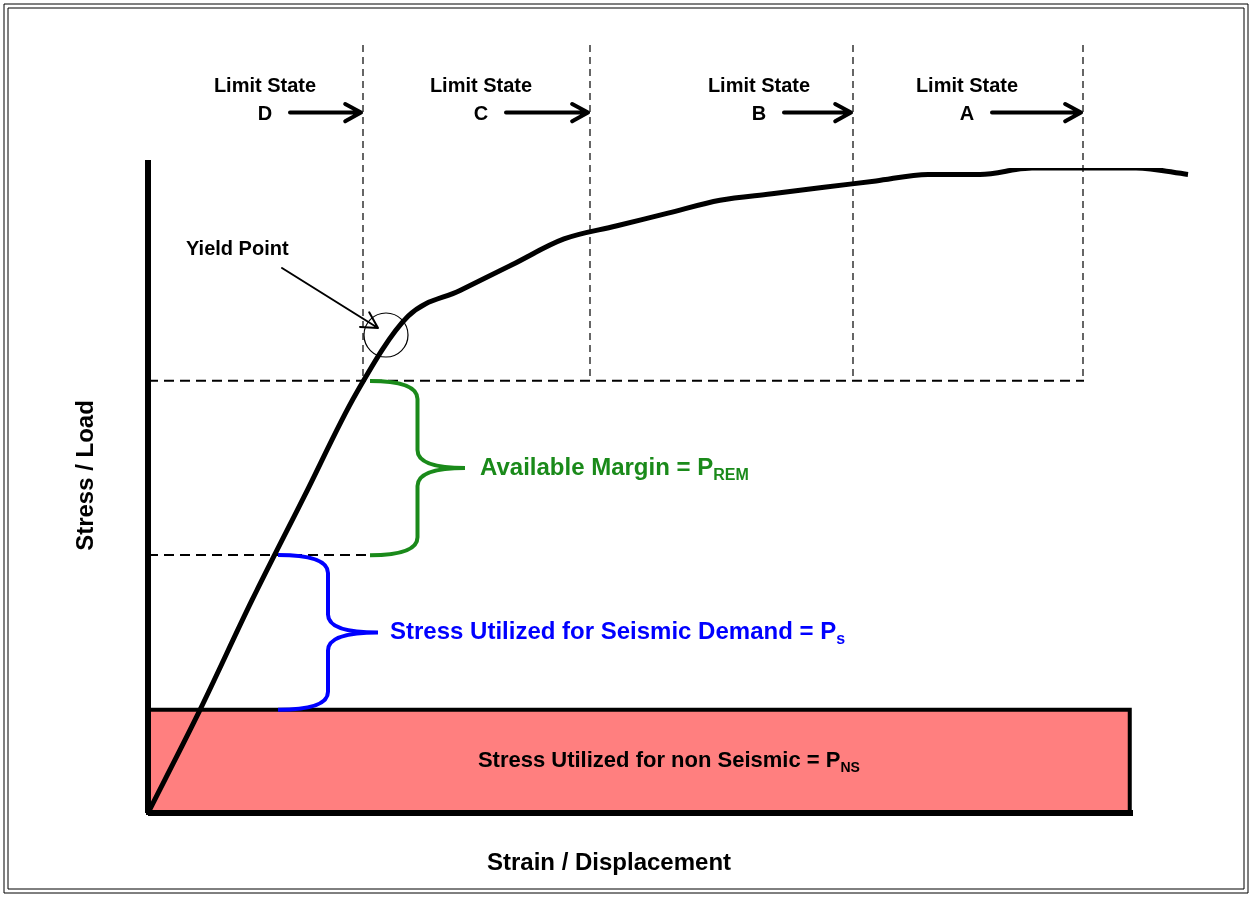 The image size is (1252, 897). I want to click on x-axis-title: Strain / Displacement, so click(609, 861).